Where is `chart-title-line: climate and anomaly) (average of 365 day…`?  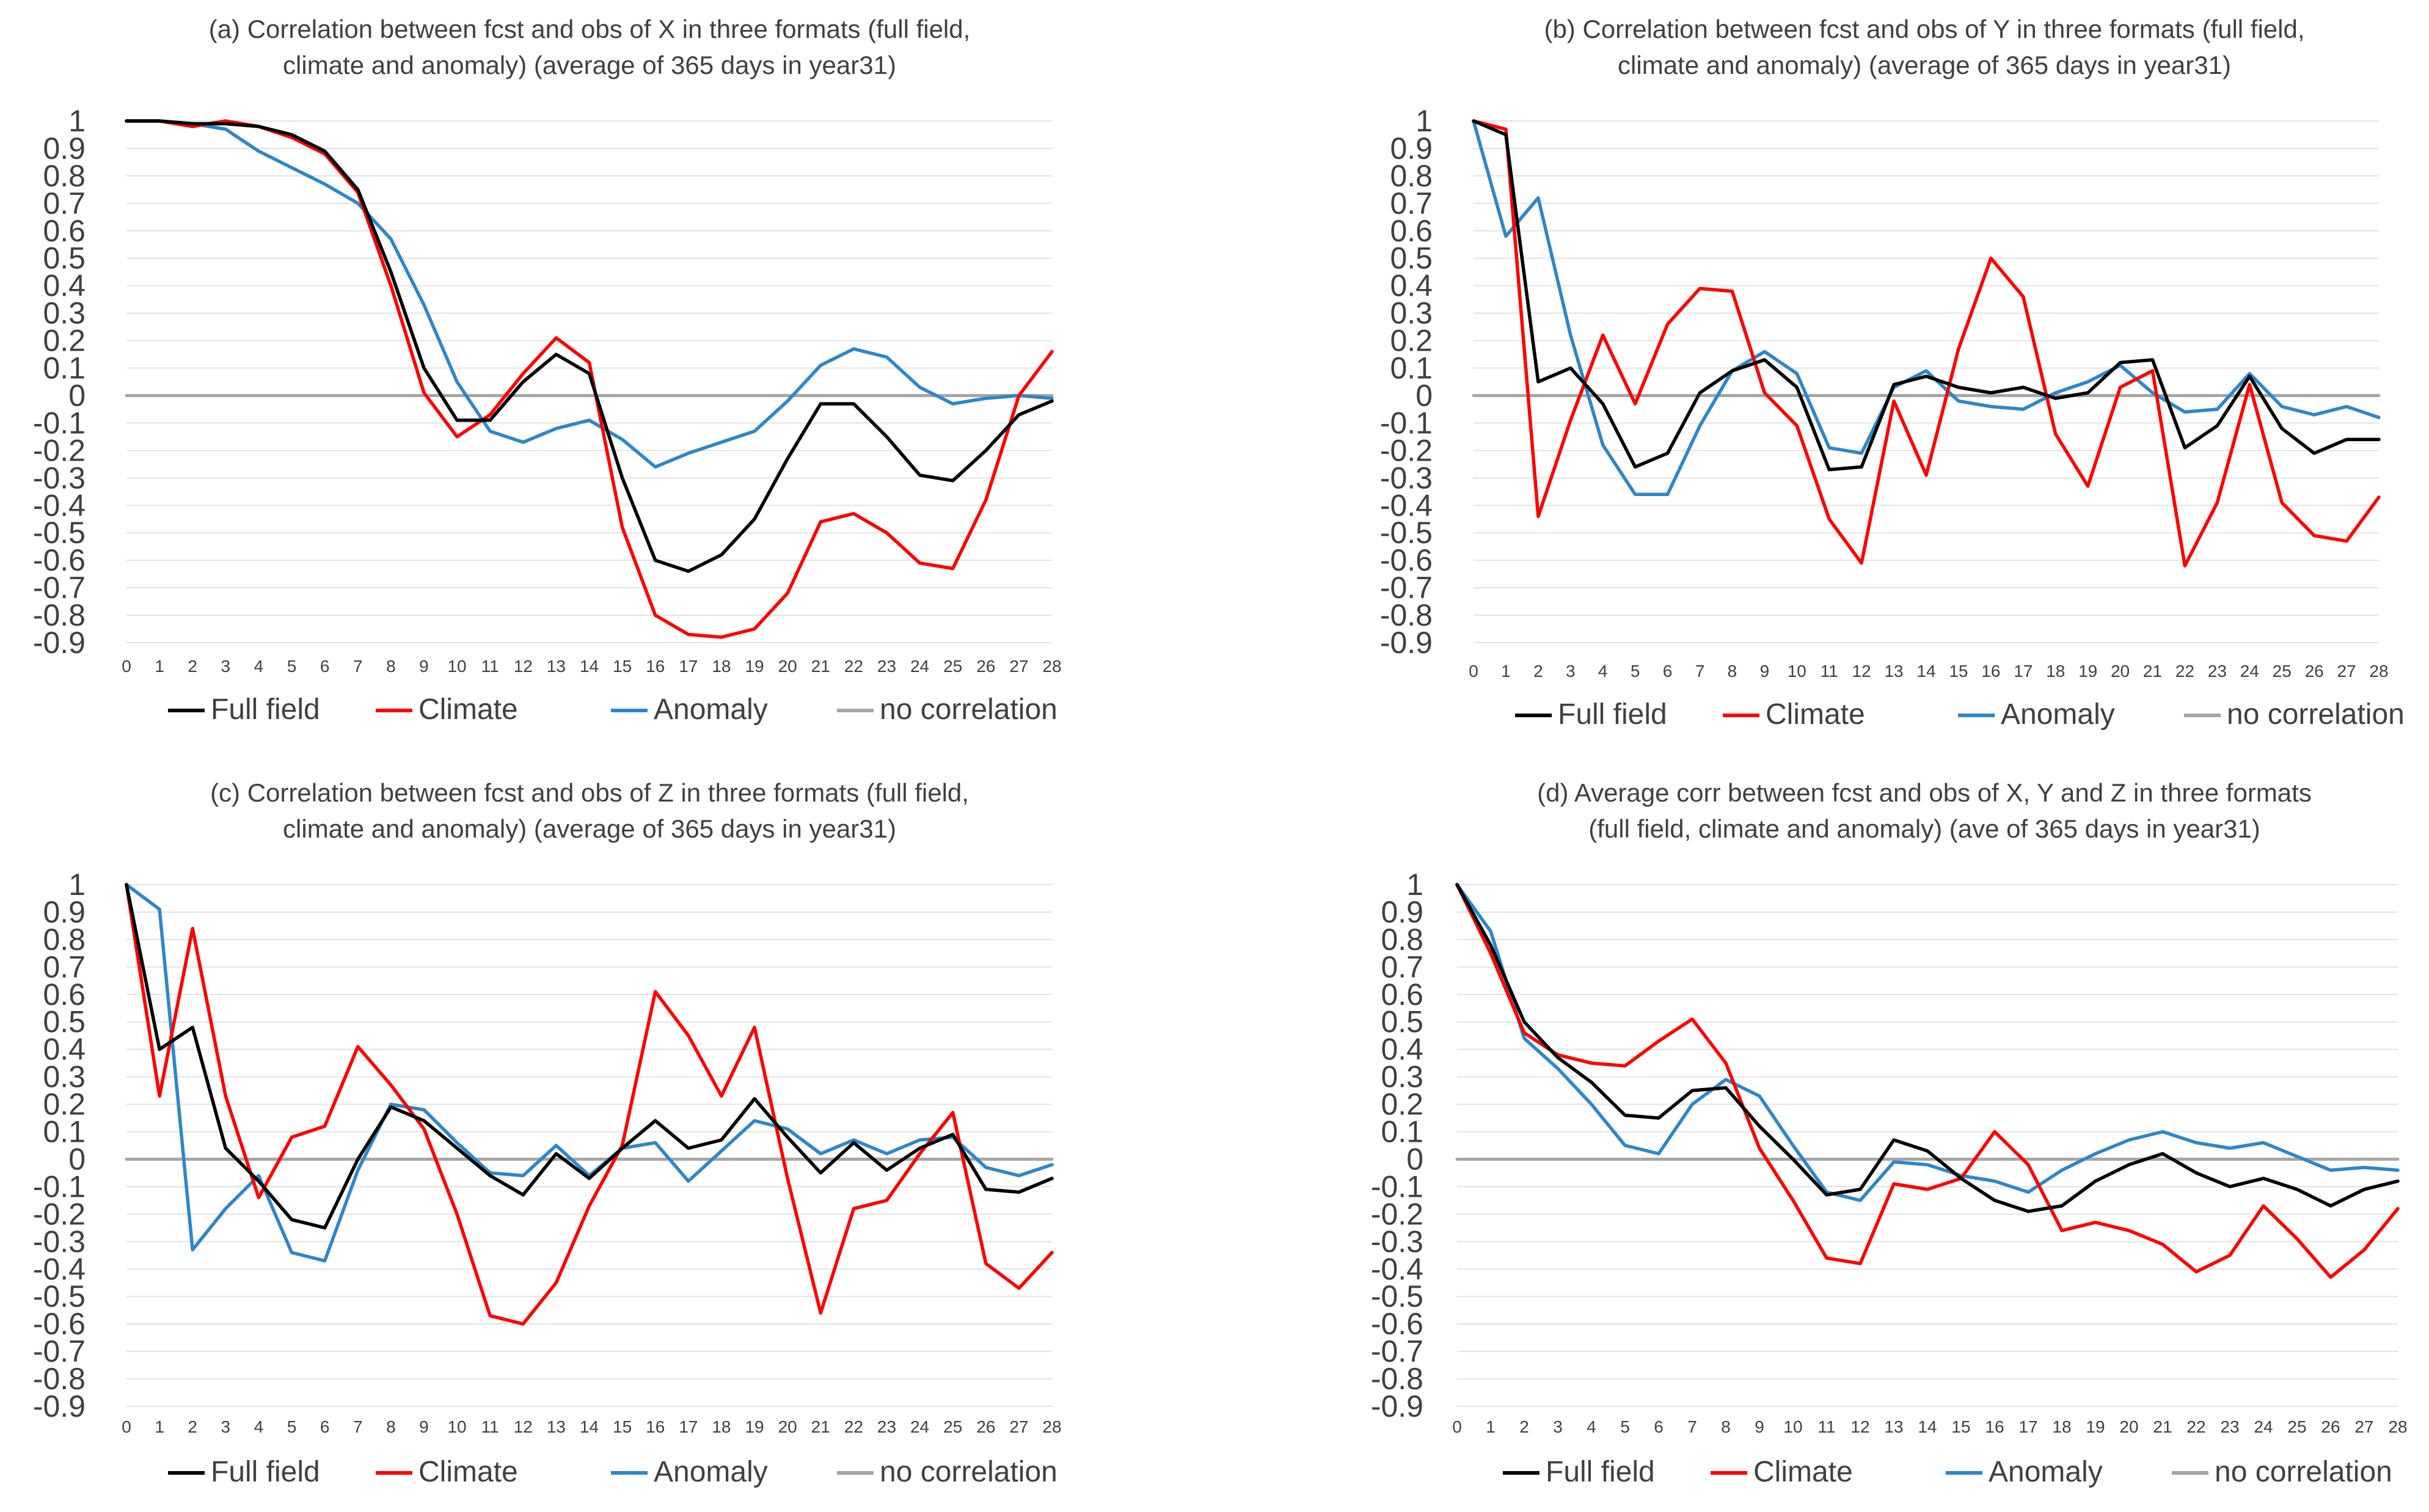
chart-title-line: climate and anomaly) (average of 365 day… is located at coordinates (590, 828).